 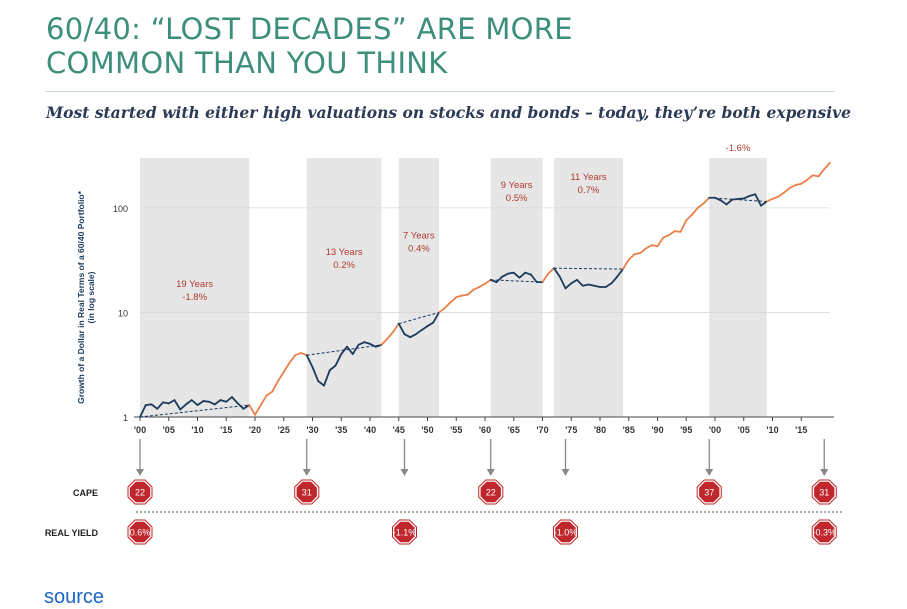 What do you see at coordinates (709, 493) in the screenshot?
I see `cape-value-3: 37` at bounding box center [709, 493].